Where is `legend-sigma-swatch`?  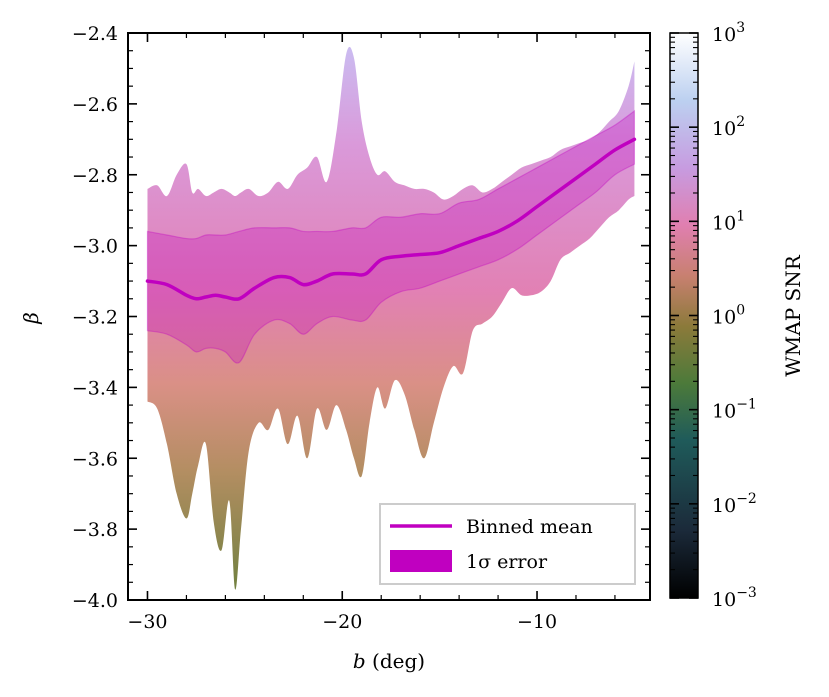 legend-sigma-swatch is located at coordinates (421, 561).